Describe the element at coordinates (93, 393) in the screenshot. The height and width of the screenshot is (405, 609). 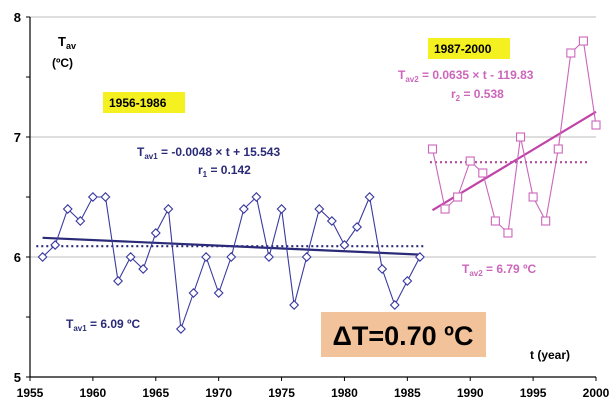
I see `x-tick-label: 1960` at that location.